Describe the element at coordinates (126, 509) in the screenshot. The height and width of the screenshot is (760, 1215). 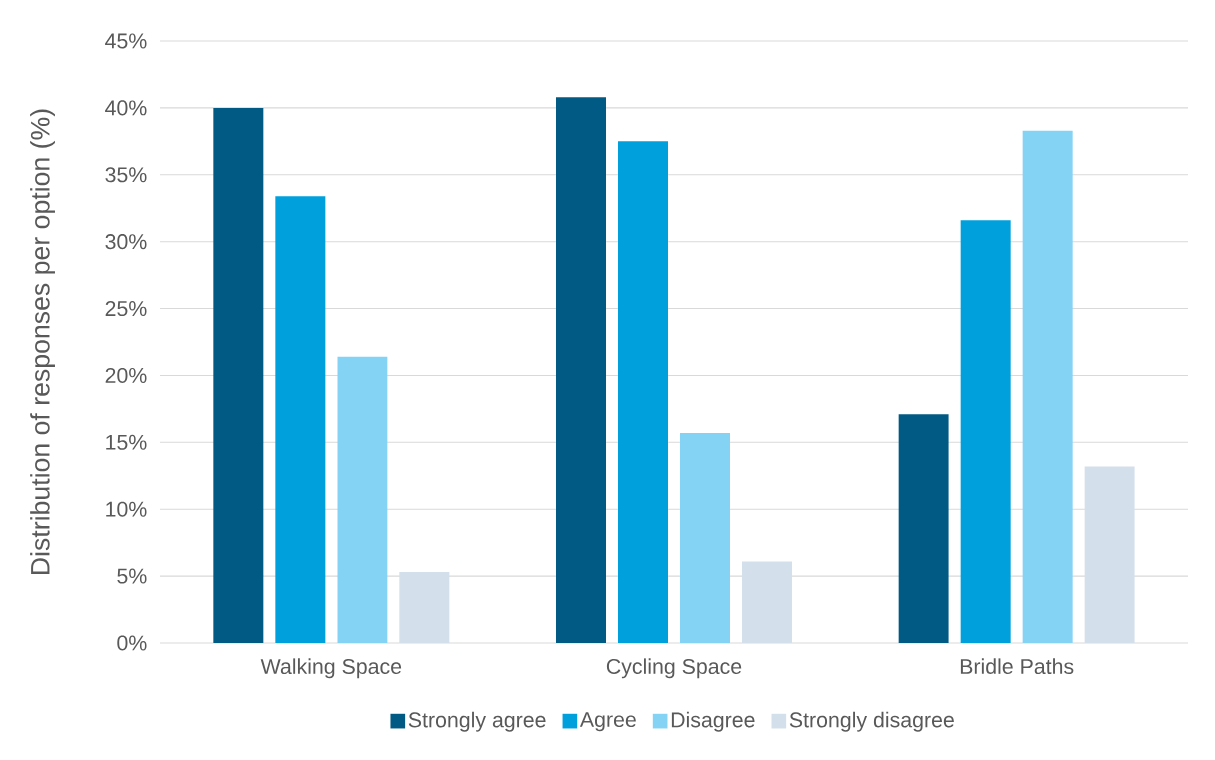
I see `y-tick-label: 10%` at that location.